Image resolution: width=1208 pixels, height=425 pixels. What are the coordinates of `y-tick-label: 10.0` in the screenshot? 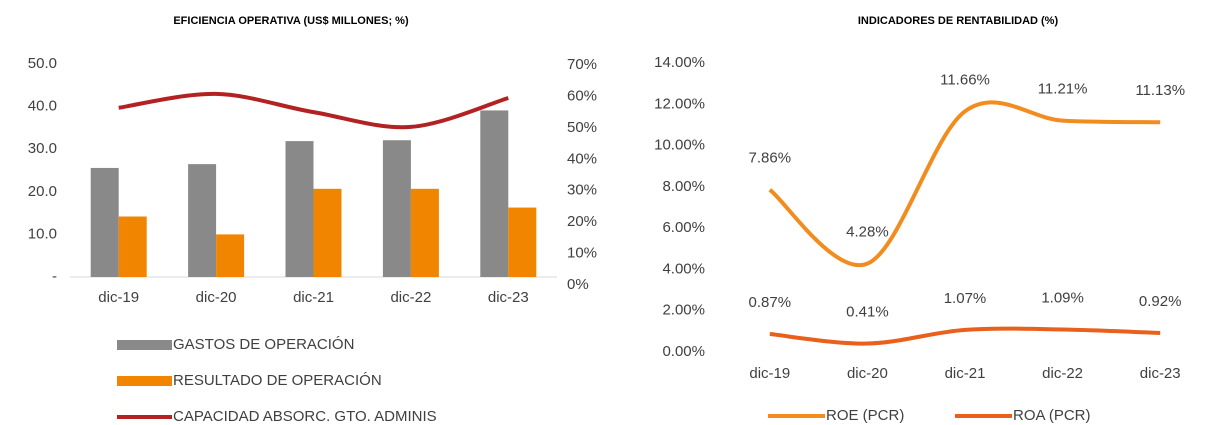 It's located at (42, 233).